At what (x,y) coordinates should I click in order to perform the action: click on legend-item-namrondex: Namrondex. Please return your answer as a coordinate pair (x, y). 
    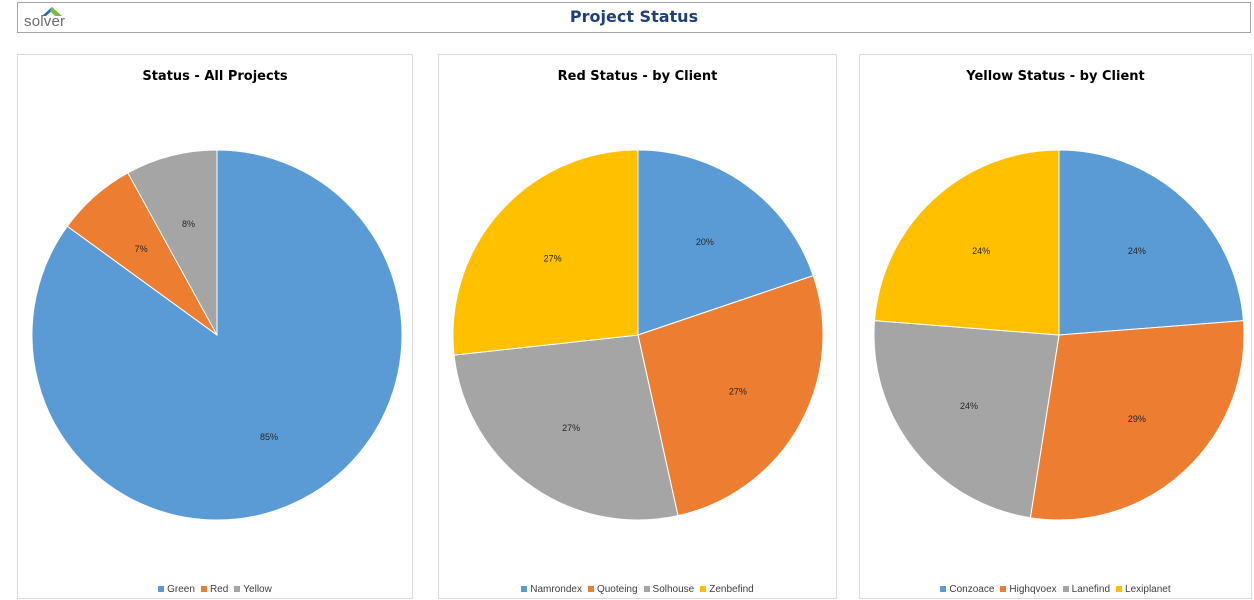
    Looking at the image, I should click on (551, 589).